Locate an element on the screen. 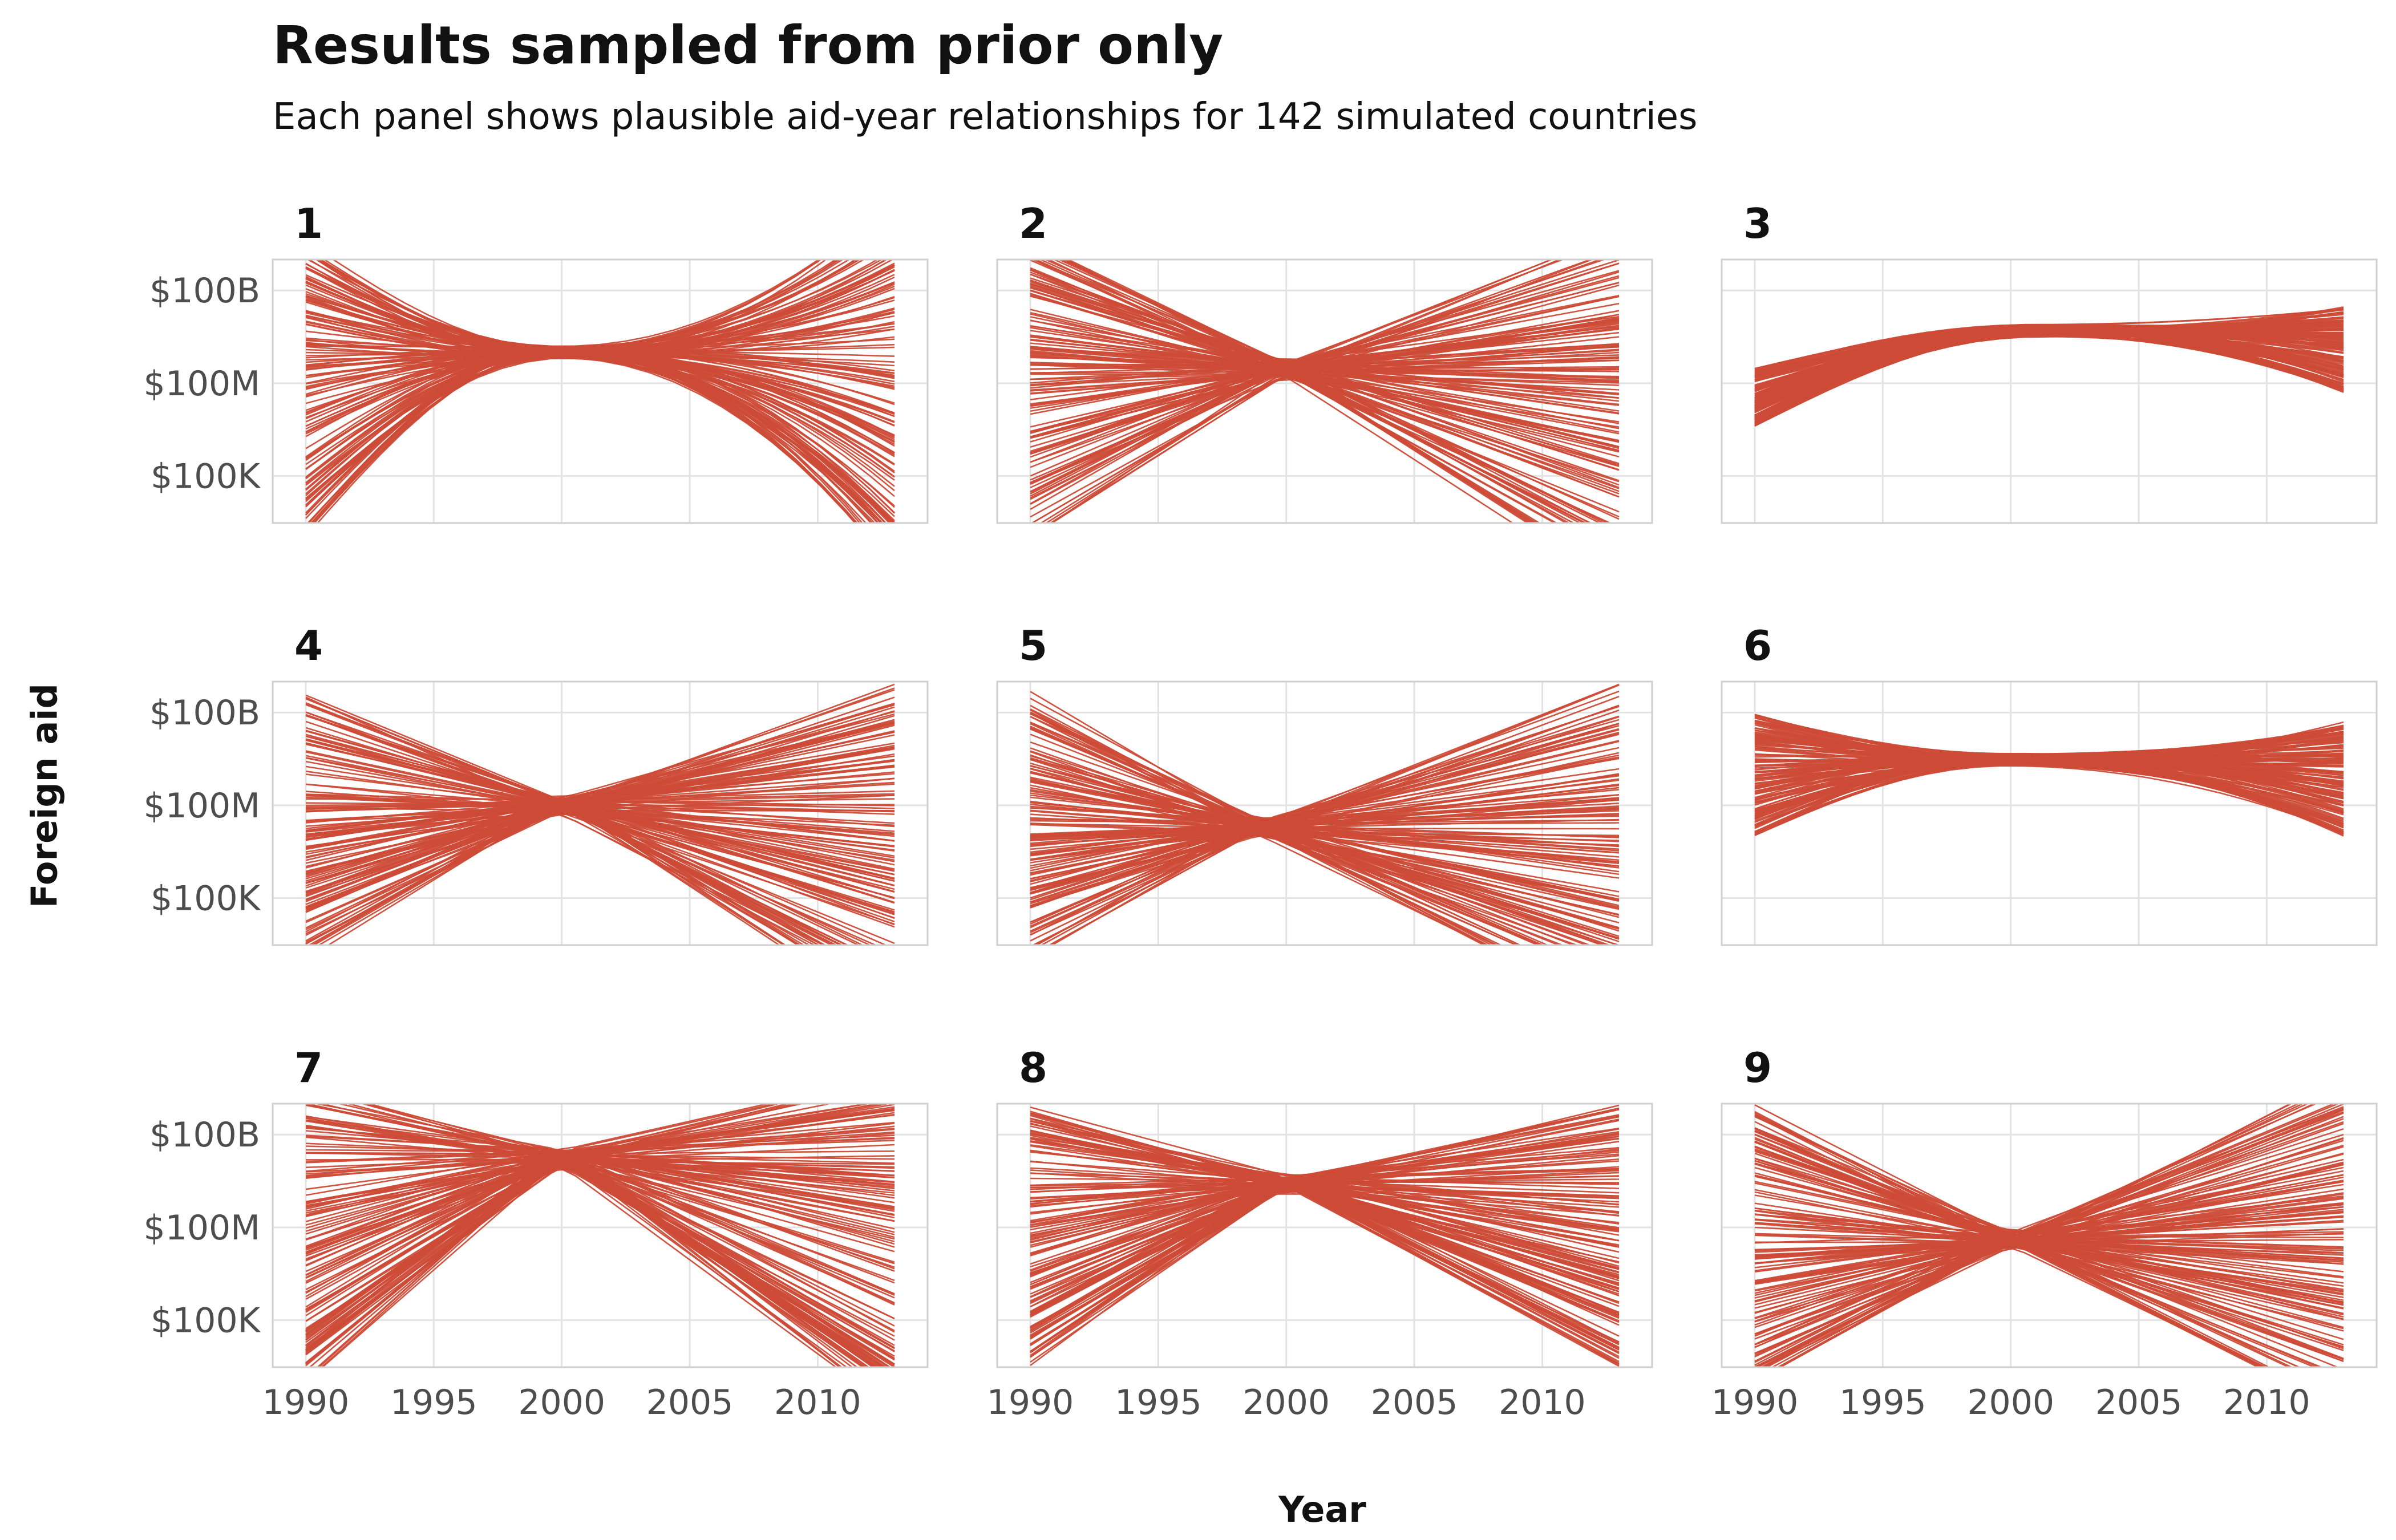 The height and width of the screenshot is (1540, 2396). panel-3: 3 is located at coordinates (2049, 362).